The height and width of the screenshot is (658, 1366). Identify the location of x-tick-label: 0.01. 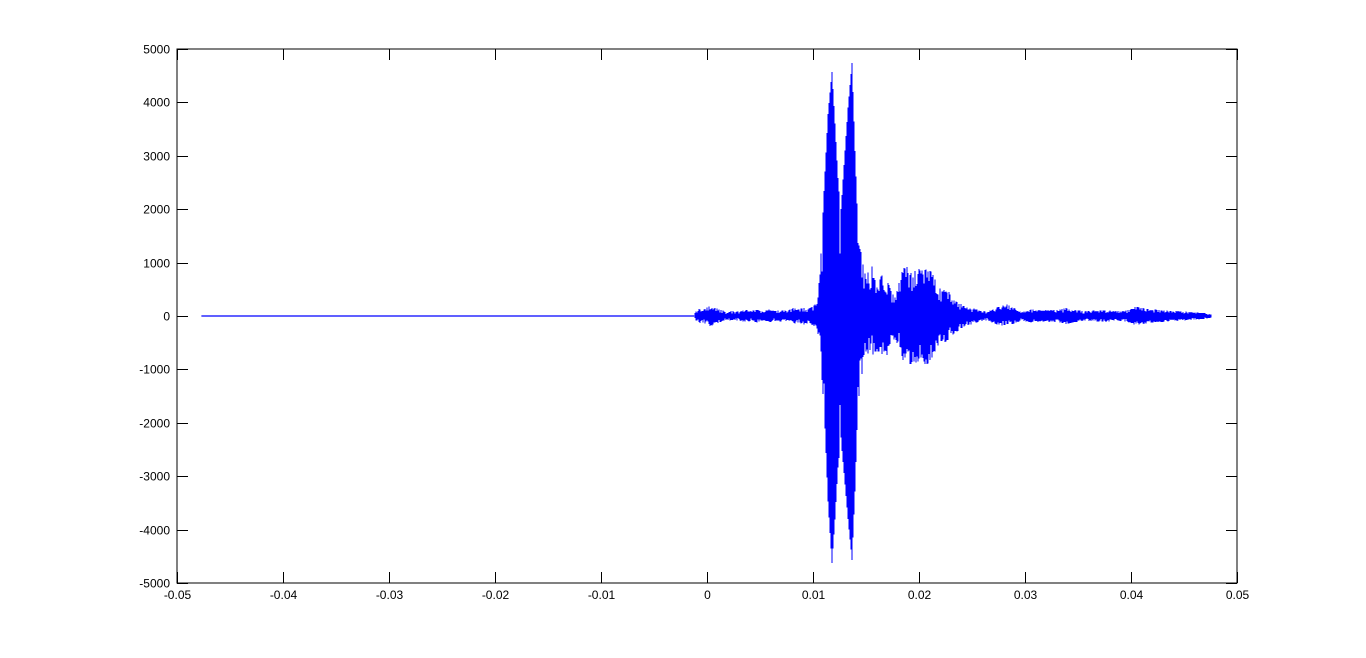
(814, 595).